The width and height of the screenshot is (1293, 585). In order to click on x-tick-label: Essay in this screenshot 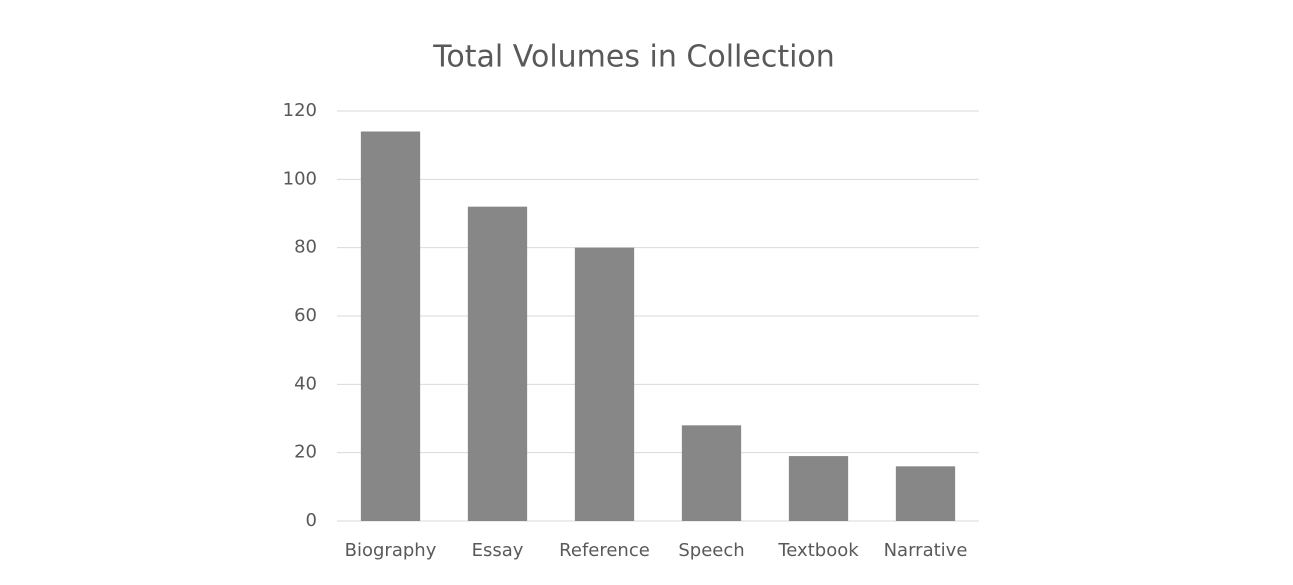, I will do `click(498, 550)`.